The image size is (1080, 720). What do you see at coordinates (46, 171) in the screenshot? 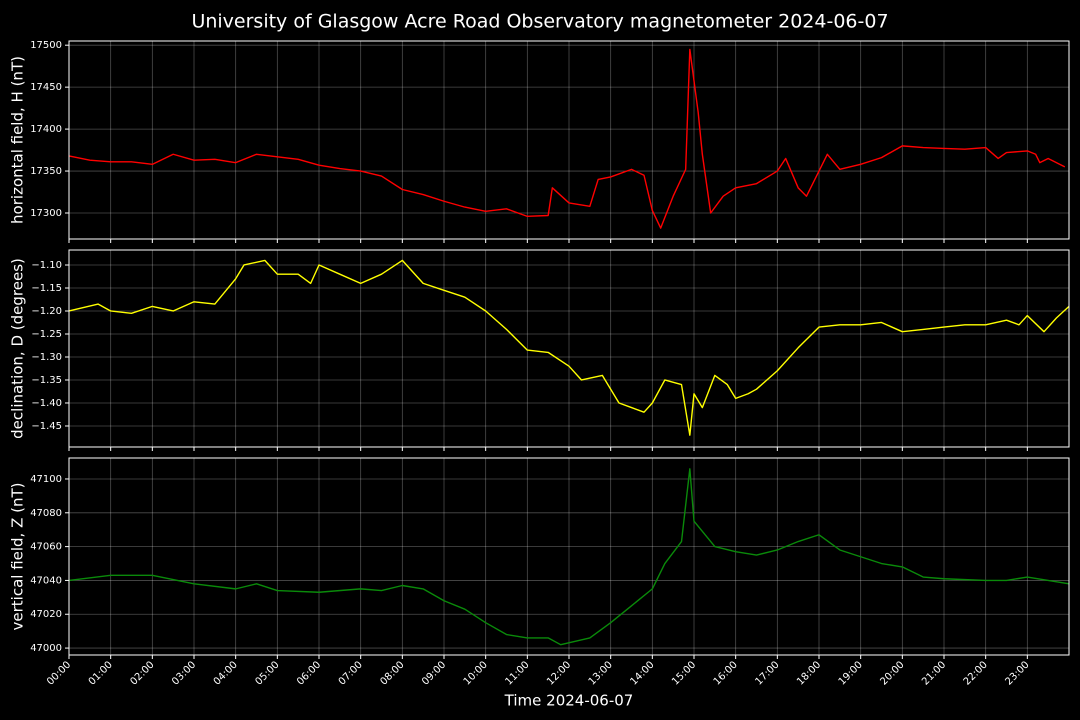
I see `y-tick-label: 17350` at bounding box center [46, 171].